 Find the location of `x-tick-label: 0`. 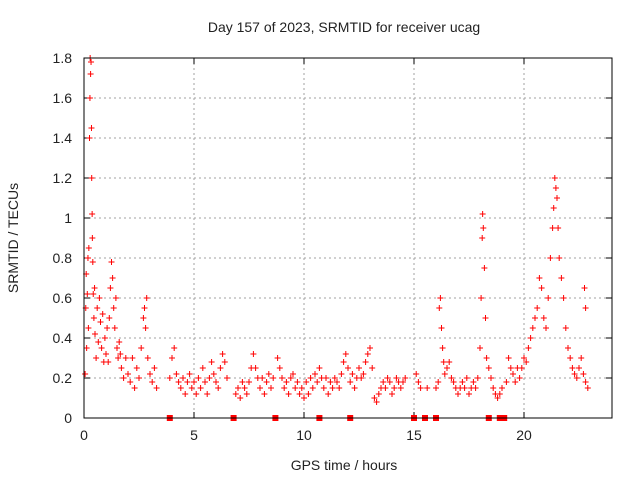

x-tick-label: 0 is located at coordinates (84, 435).